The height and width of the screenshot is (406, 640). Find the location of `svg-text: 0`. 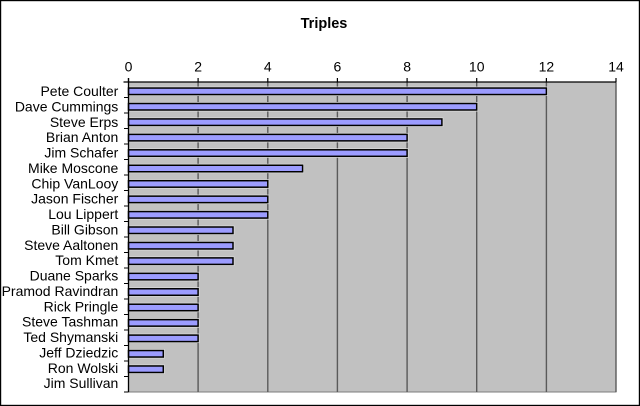

svg-text: 0 is located at coordinates (129, 66).